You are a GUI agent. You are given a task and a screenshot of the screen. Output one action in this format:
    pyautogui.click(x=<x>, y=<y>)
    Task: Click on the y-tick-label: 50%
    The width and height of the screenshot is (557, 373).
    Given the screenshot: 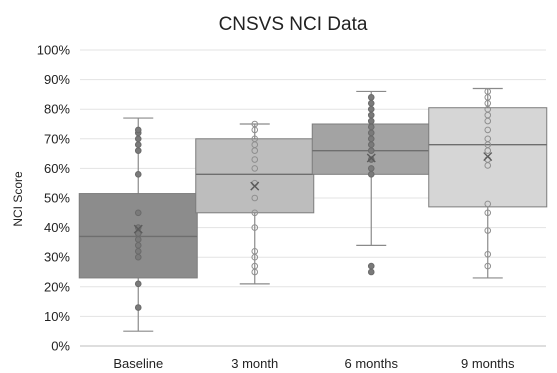 What is the action you would take?
    pyautogui.click(x=57, y=198)
    